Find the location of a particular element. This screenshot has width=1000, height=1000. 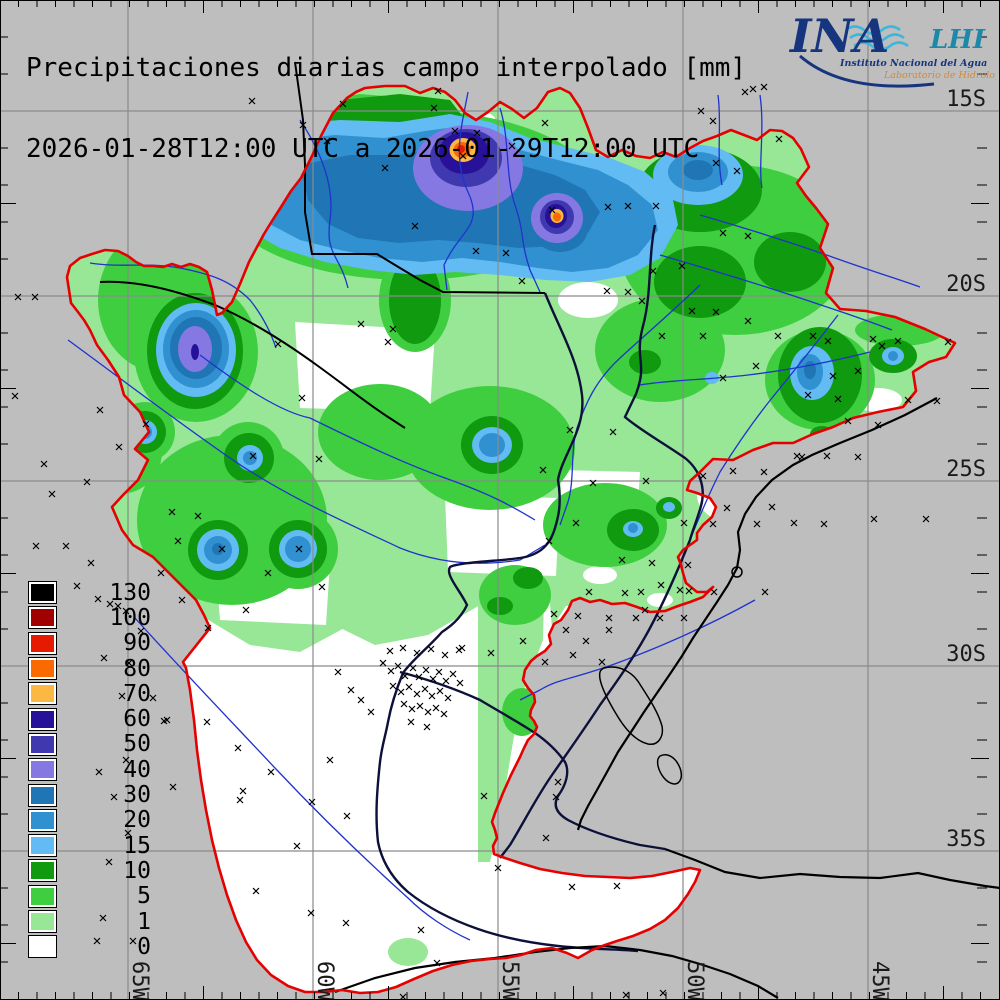

legend-row: 0 is located at coordinates (89, 947).